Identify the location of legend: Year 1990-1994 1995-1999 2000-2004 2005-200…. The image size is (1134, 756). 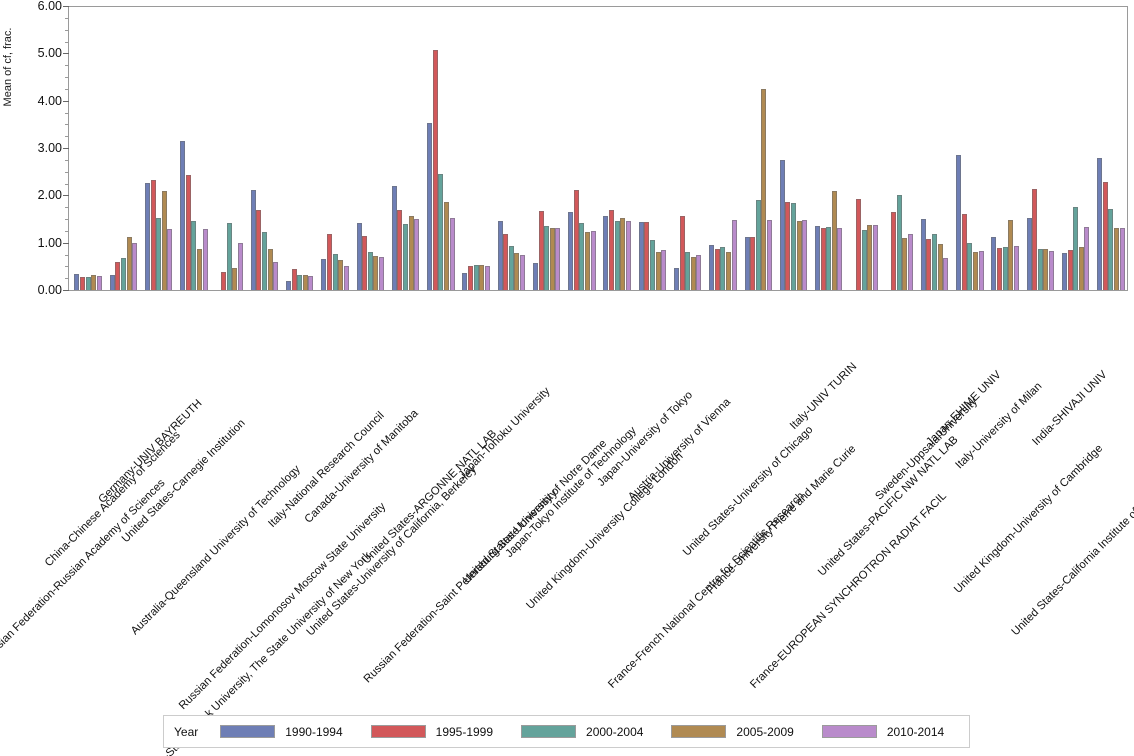
(566, 731).